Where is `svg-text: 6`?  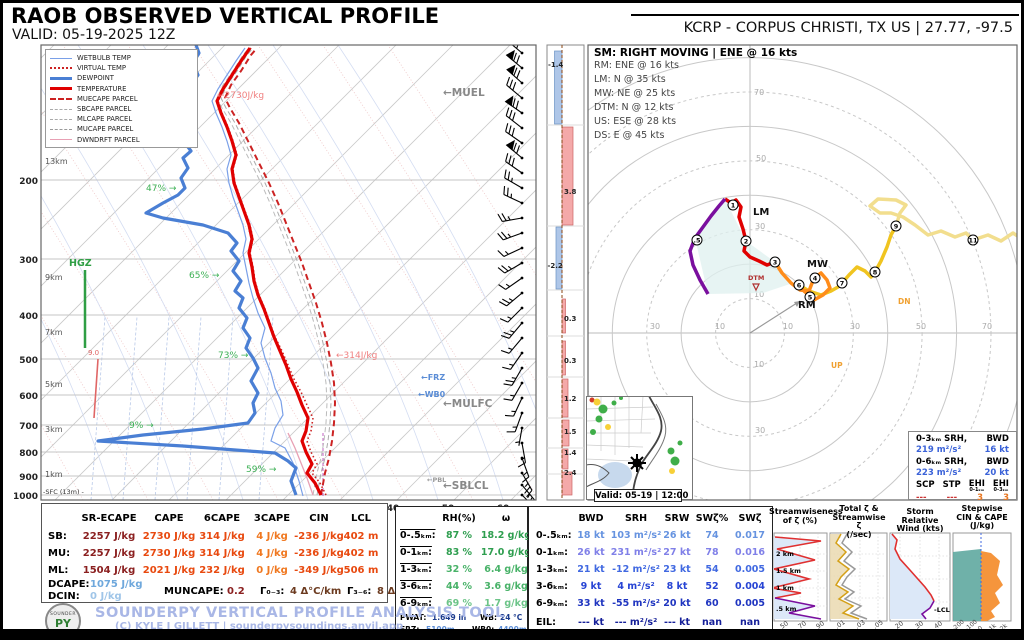
svg-text: 6 is located at coordinates (799, 286).